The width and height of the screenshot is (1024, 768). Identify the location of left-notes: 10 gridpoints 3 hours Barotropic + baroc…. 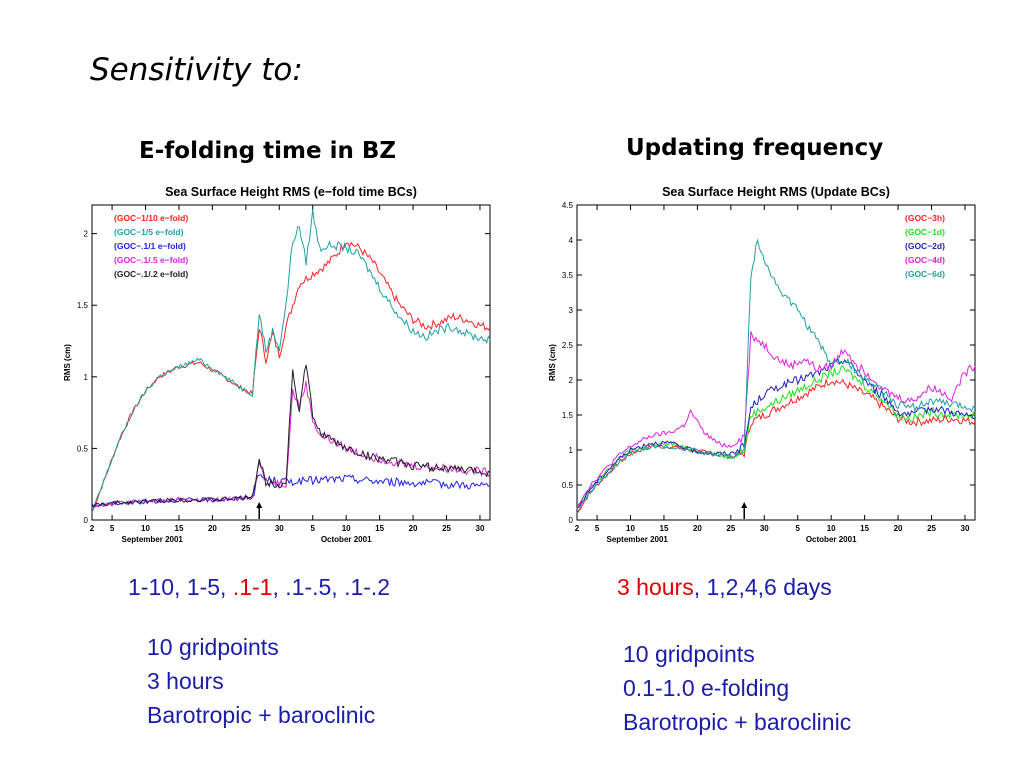
(261, 681).